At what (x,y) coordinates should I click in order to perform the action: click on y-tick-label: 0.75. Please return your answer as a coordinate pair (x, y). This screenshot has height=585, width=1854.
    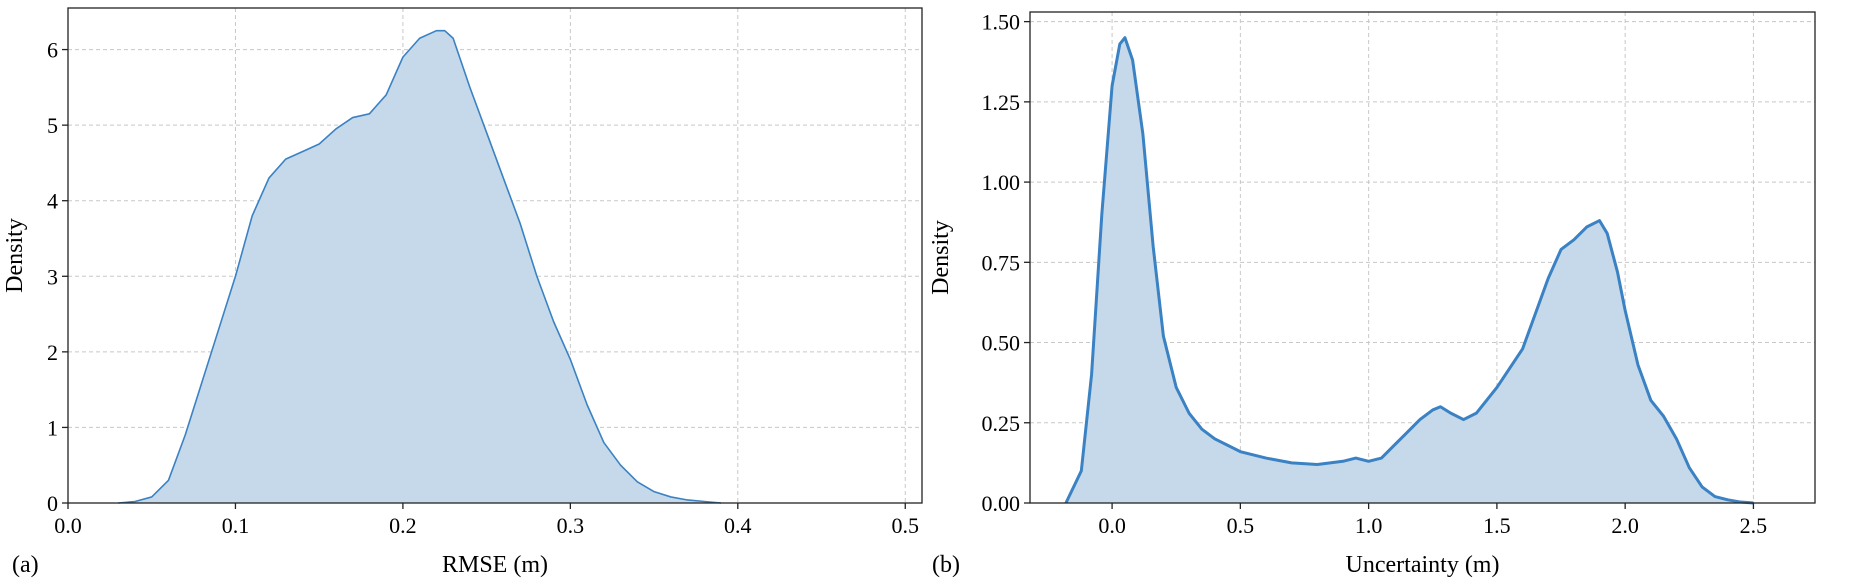
    Looking at the image, I should click on (1001, 262).